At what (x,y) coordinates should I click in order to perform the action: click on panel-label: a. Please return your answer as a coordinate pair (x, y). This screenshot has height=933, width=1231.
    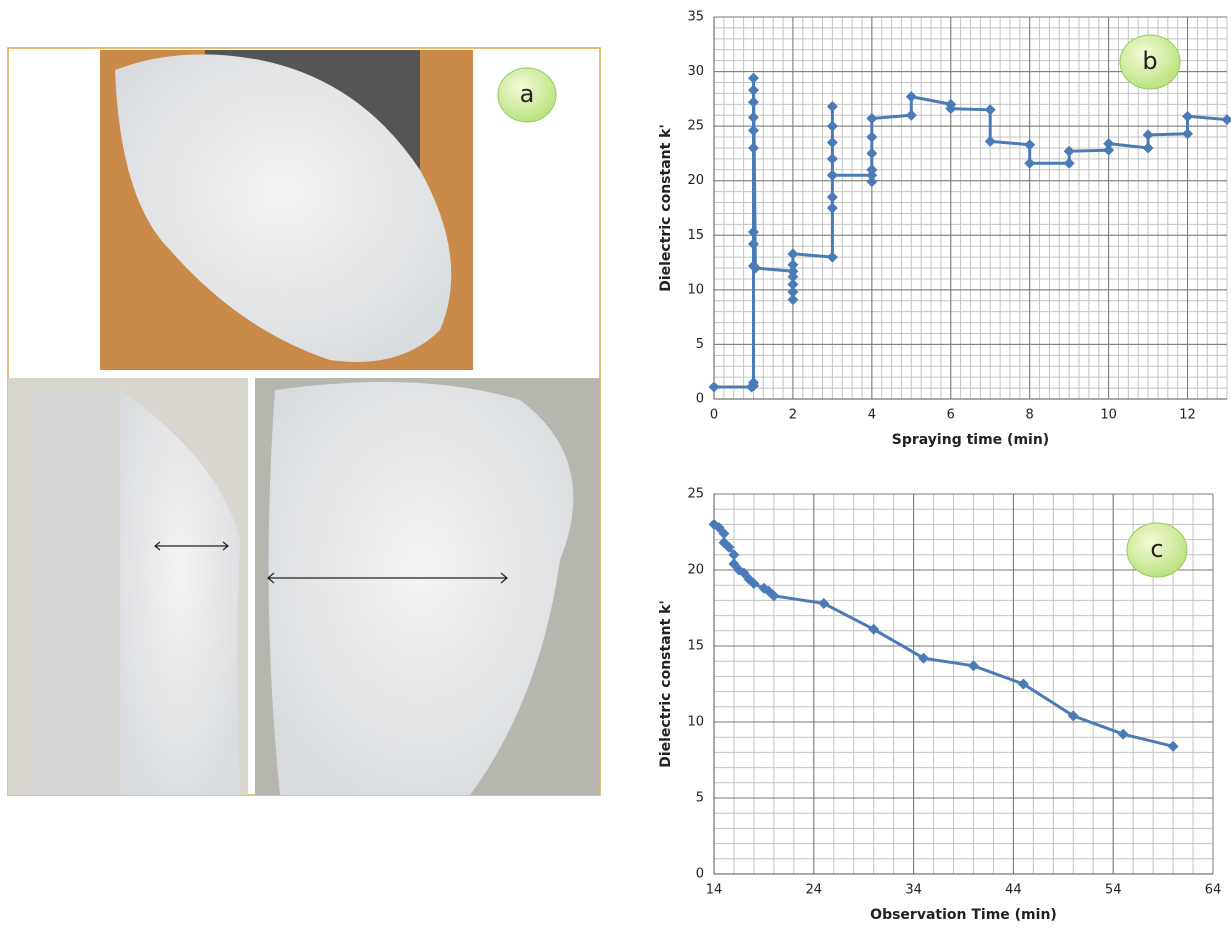
    Looking at the image, I should click on (527, 94).